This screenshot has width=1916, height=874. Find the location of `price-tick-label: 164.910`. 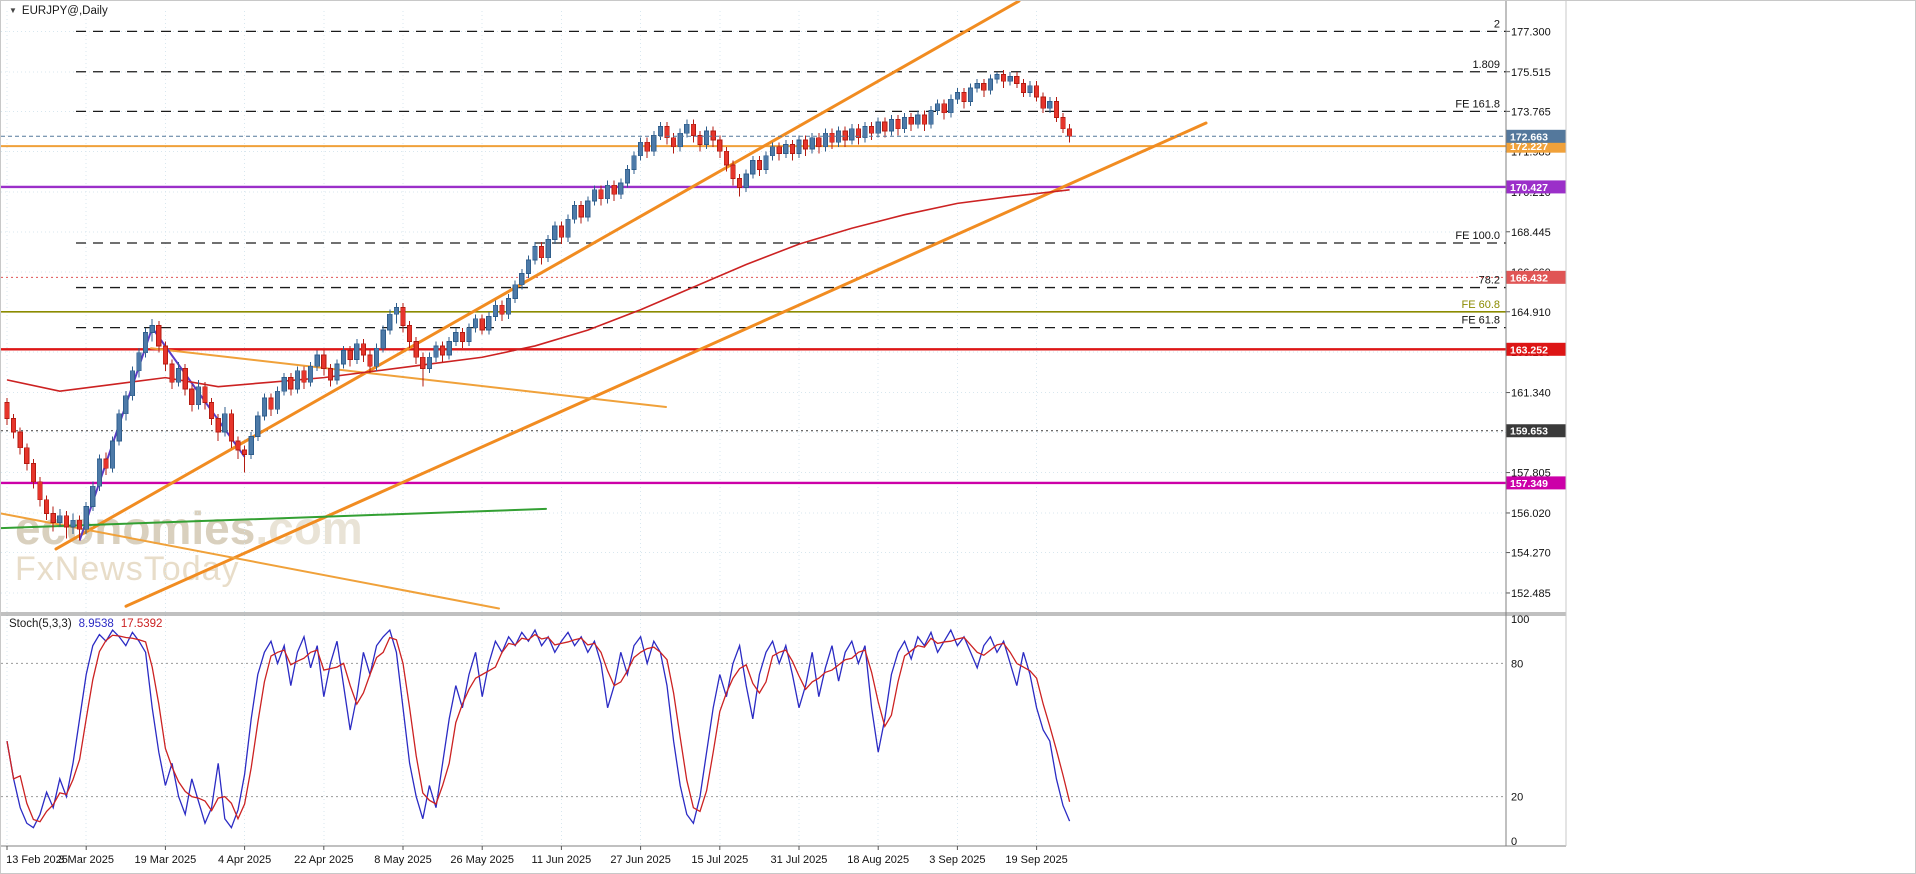

price-tick-label: 164.910 is located at coordinates (1531, 313).